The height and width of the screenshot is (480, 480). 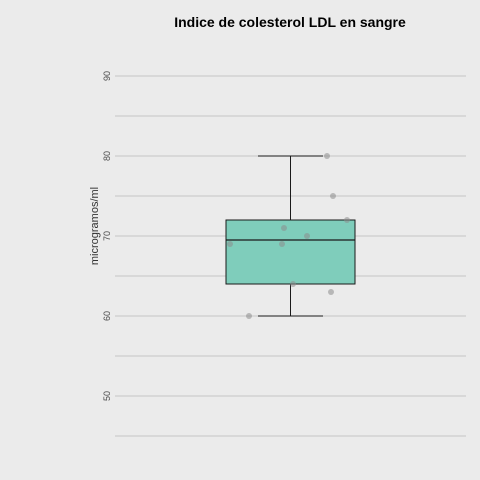 I want to click on interquartile-box, so click(x=290, y=252).